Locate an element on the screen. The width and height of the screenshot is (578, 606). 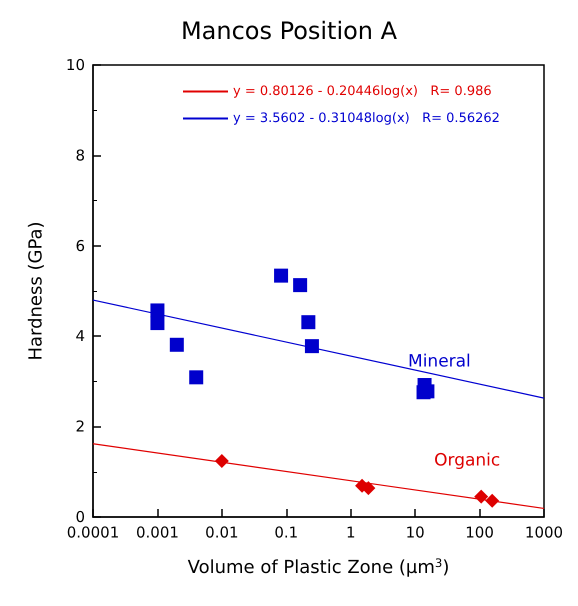
y-tick-label: 0 is located at coordinates (80, 517).